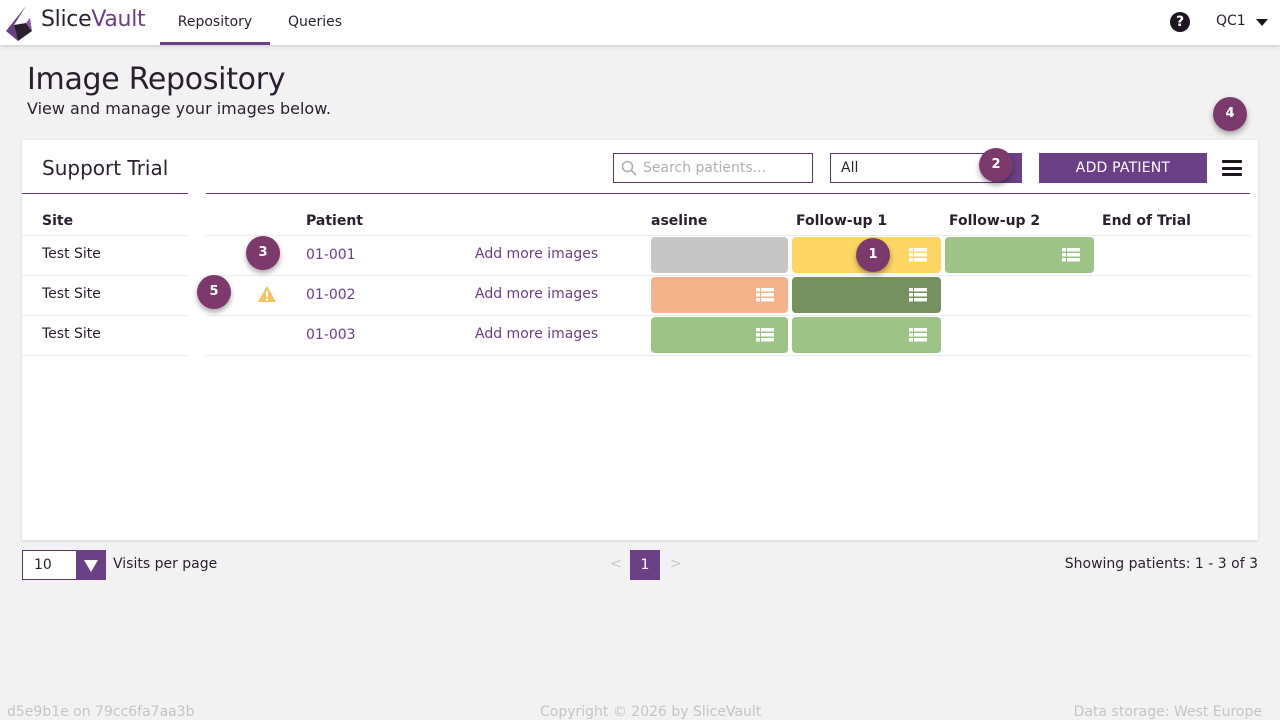  Describe the element at coordinates (640, 22) in the screenshot. I see `top-nav-bar: SliceVault Repository Queries ? QC1` at that location.